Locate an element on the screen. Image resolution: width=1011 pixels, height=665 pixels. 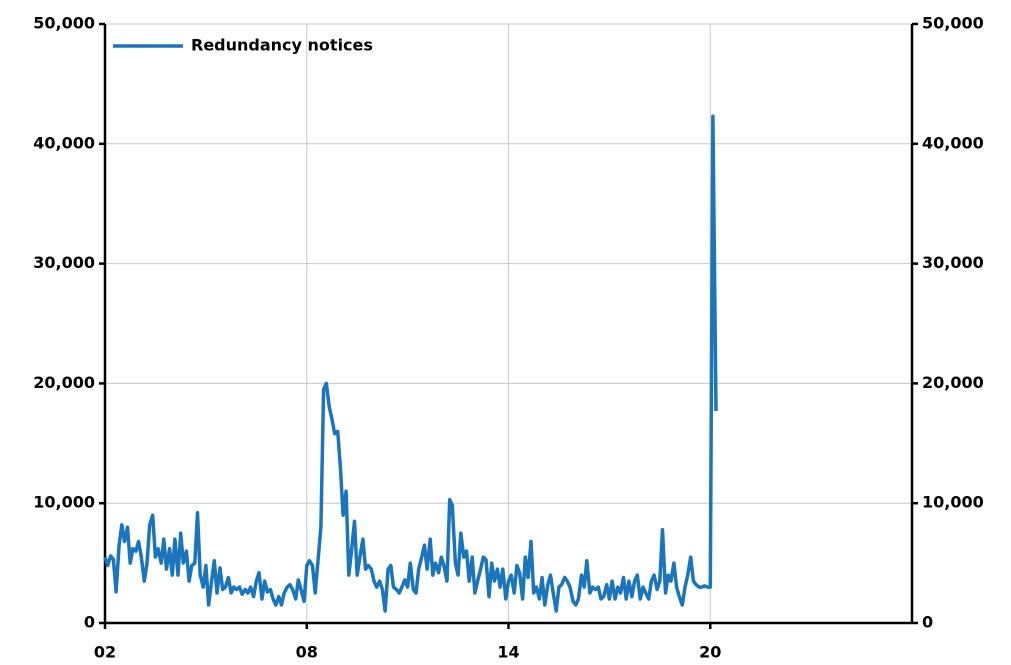
y-tick-label: 40,000 is located at coordinates (64, 142).